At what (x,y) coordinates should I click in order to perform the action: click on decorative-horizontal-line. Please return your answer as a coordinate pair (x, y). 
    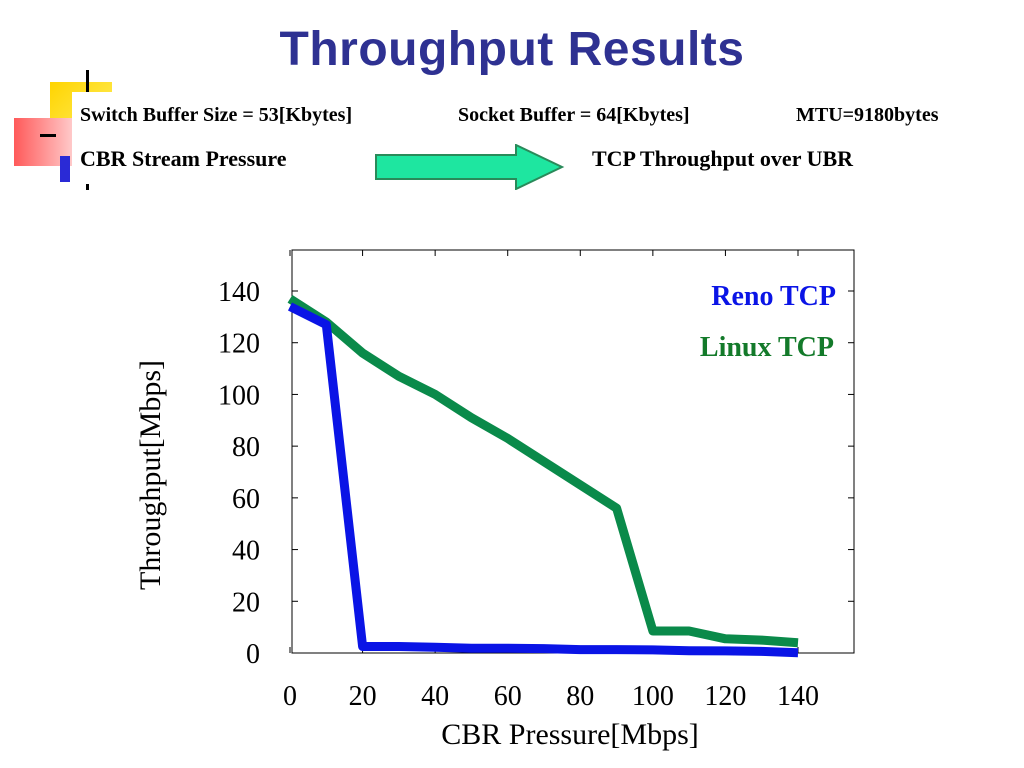
    Looking at the image, I should click on (48, 135).